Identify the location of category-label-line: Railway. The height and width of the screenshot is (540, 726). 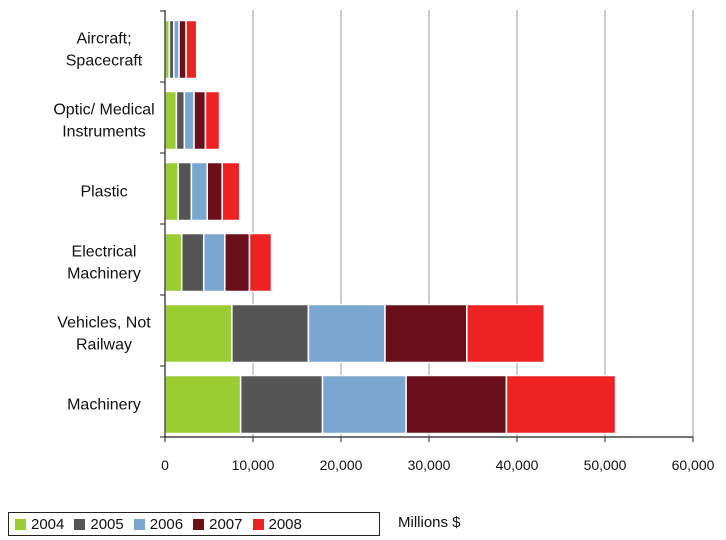
(104, 345).